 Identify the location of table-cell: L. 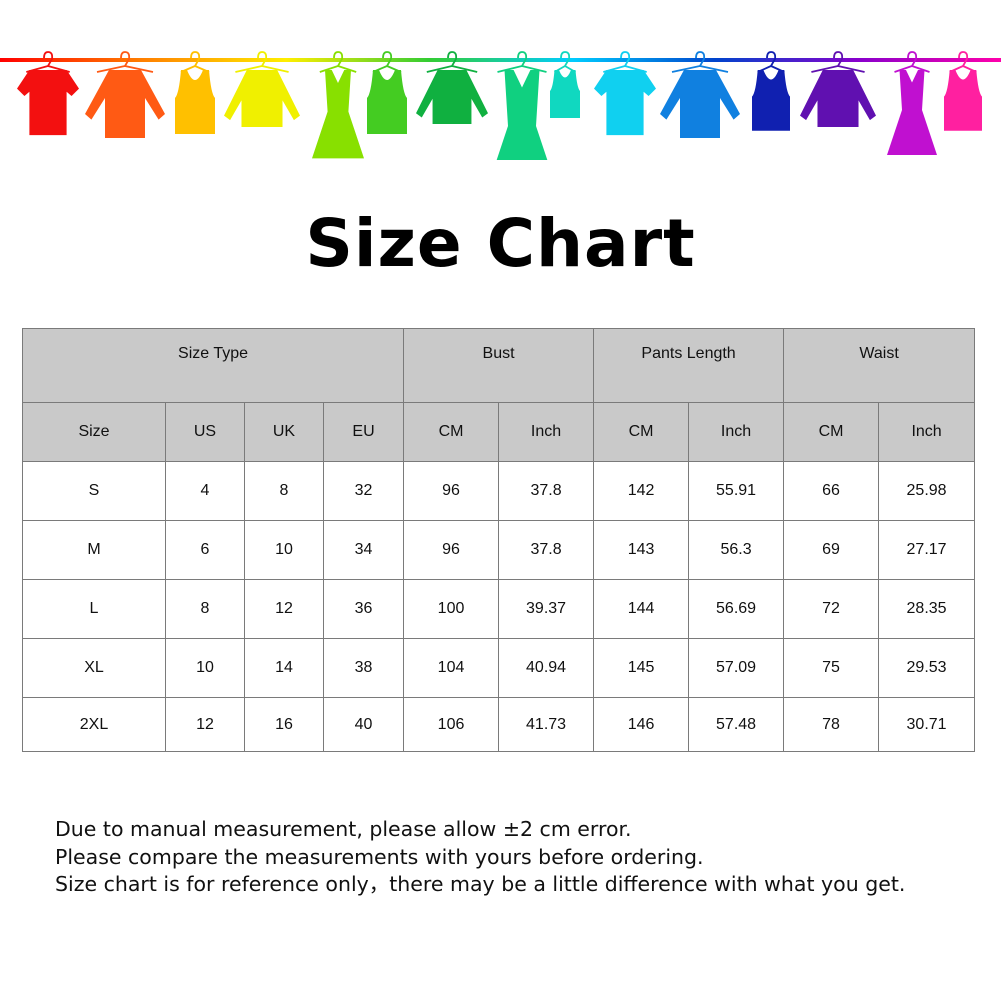
(94, 609).